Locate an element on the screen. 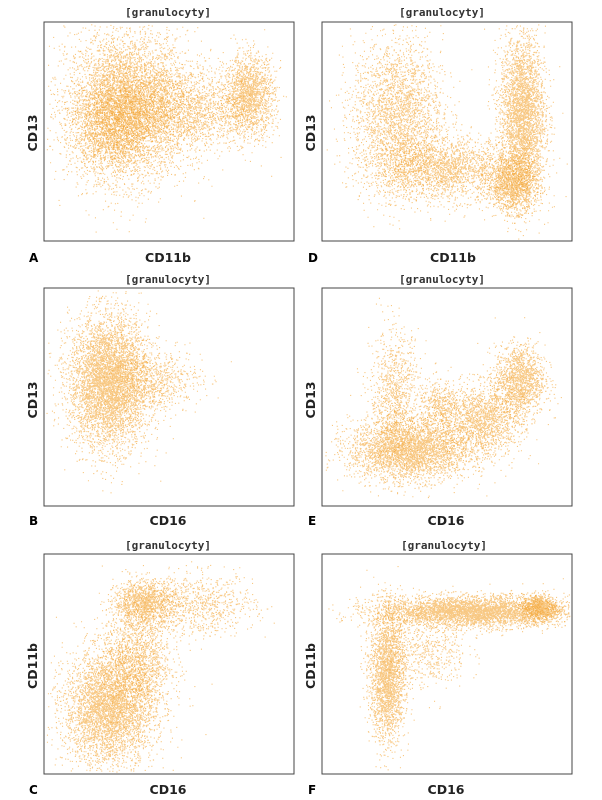 The image size is (602, 800). scatter-plot-f: [granulocyty] CD16 CD11b F is located at coordinates (438, 668).